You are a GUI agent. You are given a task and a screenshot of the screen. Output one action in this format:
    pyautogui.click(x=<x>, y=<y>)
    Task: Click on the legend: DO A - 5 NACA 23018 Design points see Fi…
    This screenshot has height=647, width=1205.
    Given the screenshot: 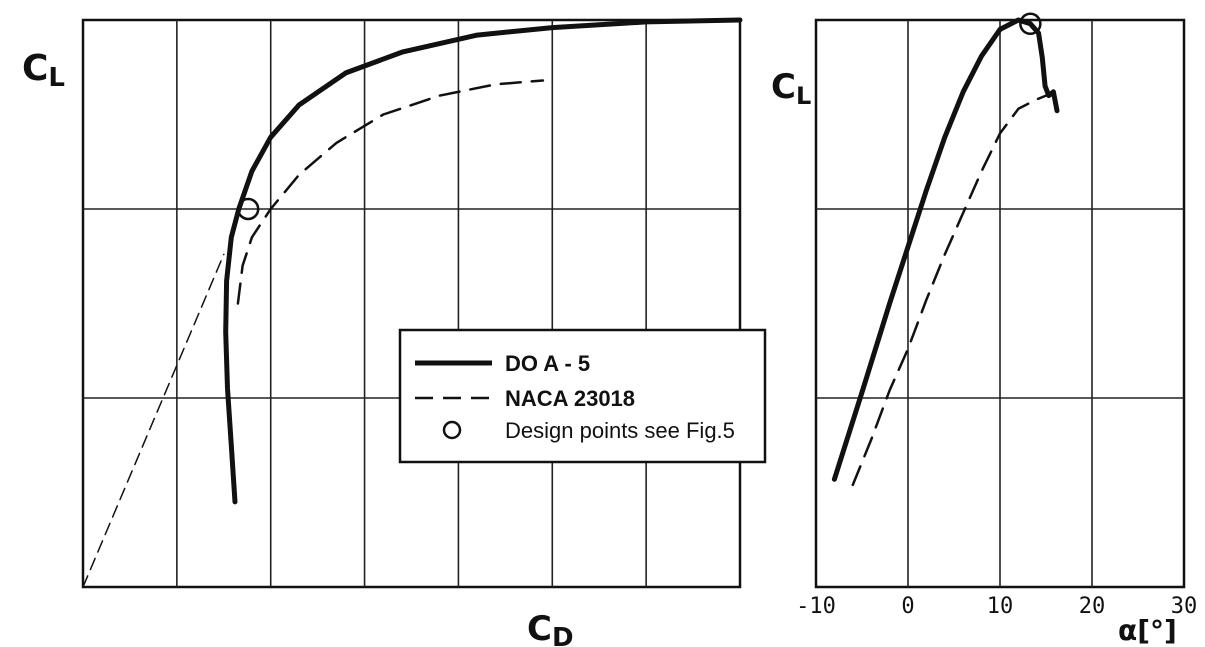 What is the action you would take?
    pyautogui.click(x=582, y=396)
    